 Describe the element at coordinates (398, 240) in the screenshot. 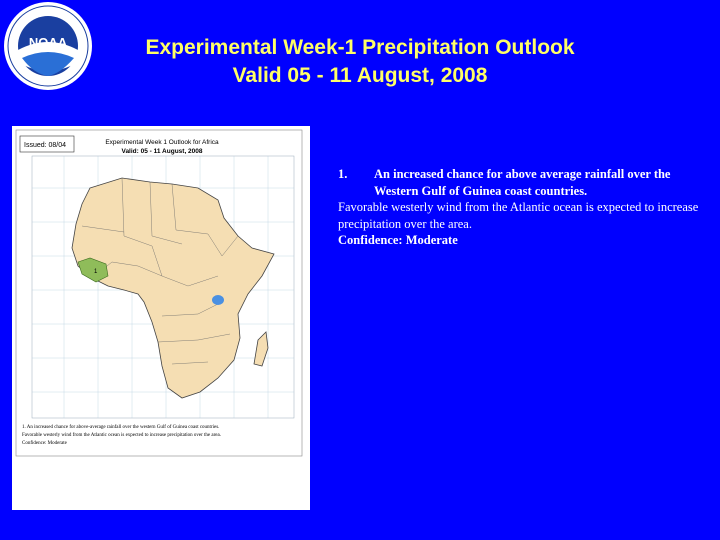

I see `confidence-label: Confidence: Moderate` at that location.